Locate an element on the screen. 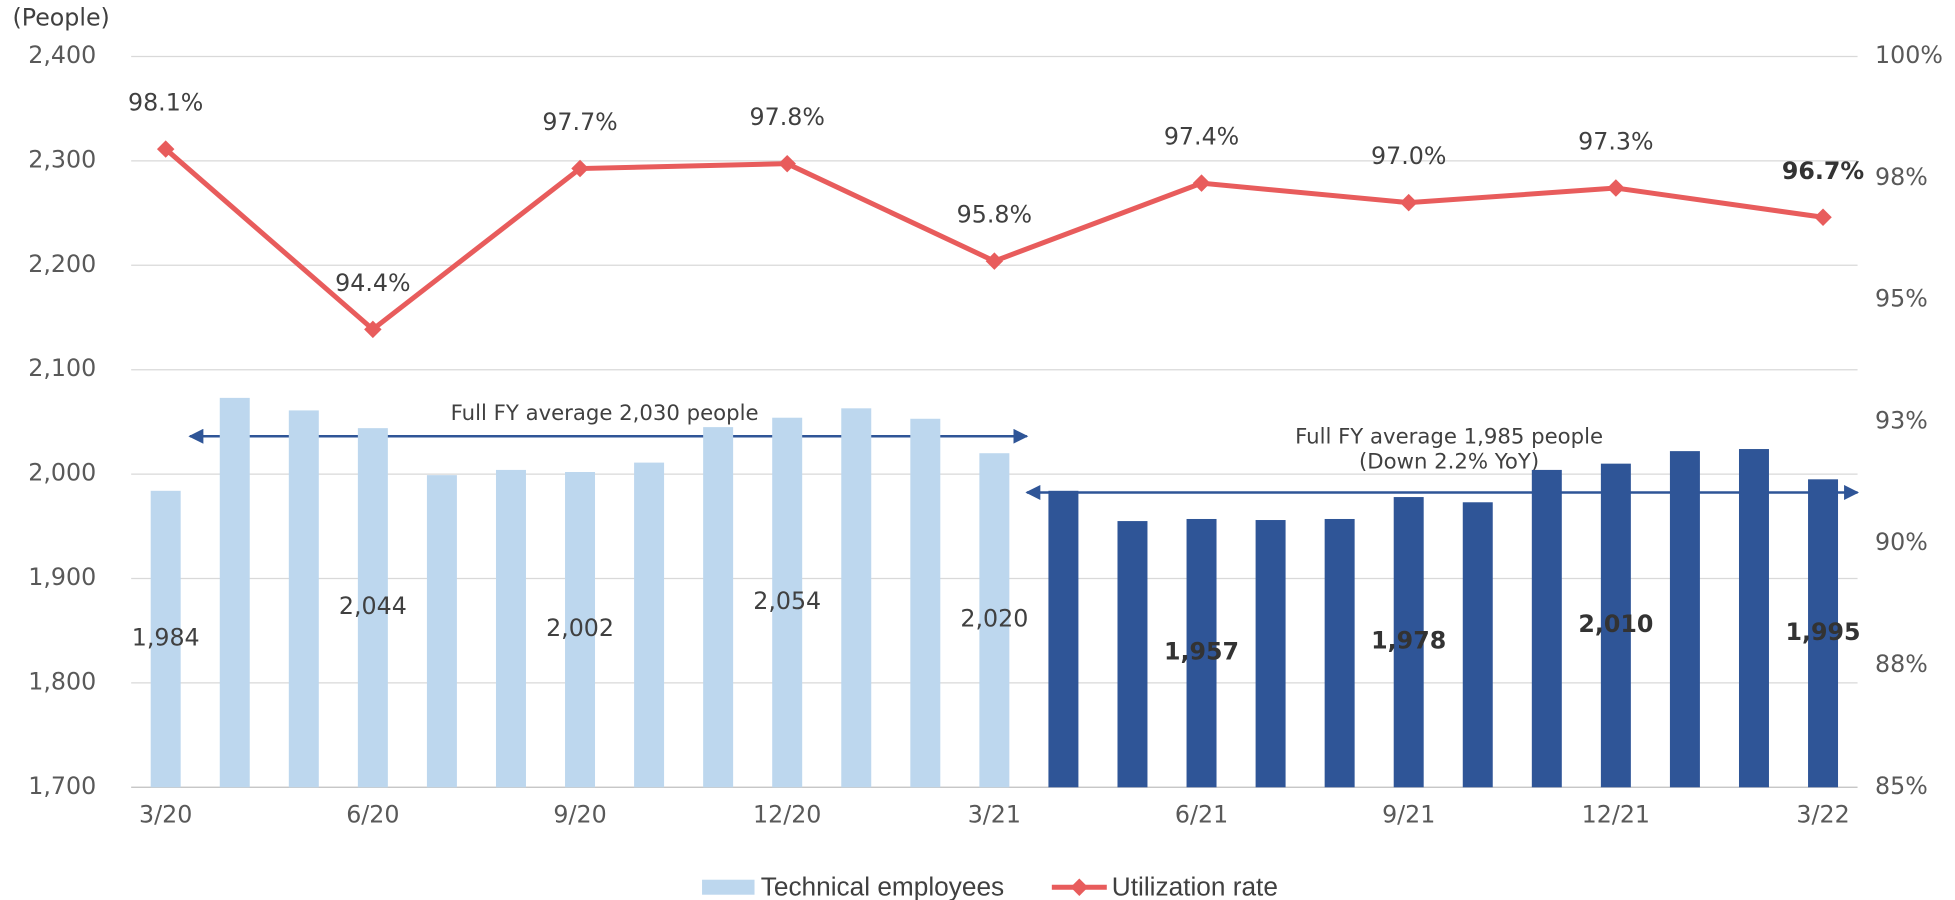 This screenshot has width=1955, height=900. data-label: 98.1% is located at coordinates (165, 103).